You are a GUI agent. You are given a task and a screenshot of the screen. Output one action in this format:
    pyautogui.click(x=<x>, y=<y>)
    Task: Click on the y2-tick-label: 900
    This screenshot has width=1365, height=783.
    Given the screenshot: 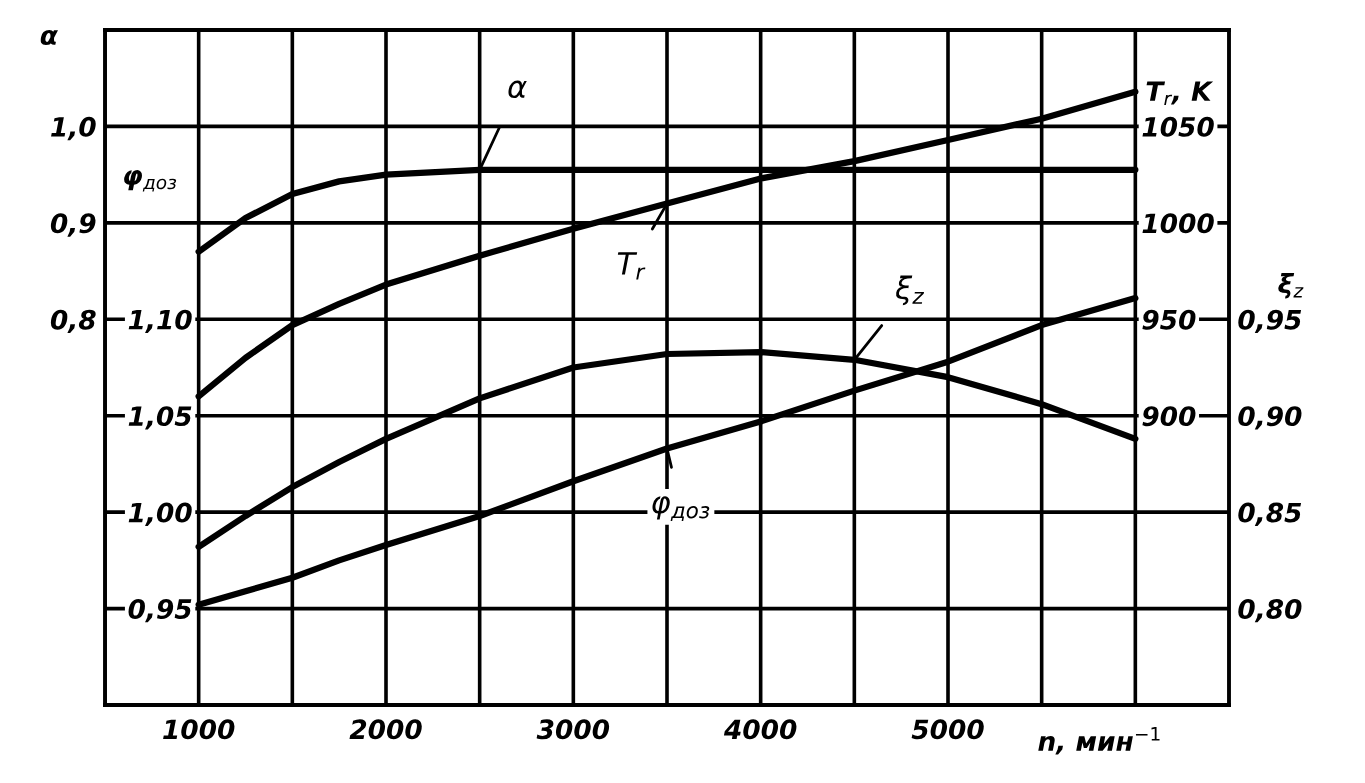 What is the action you would take?
    pyautogui.click(x=1169, y=416)
    